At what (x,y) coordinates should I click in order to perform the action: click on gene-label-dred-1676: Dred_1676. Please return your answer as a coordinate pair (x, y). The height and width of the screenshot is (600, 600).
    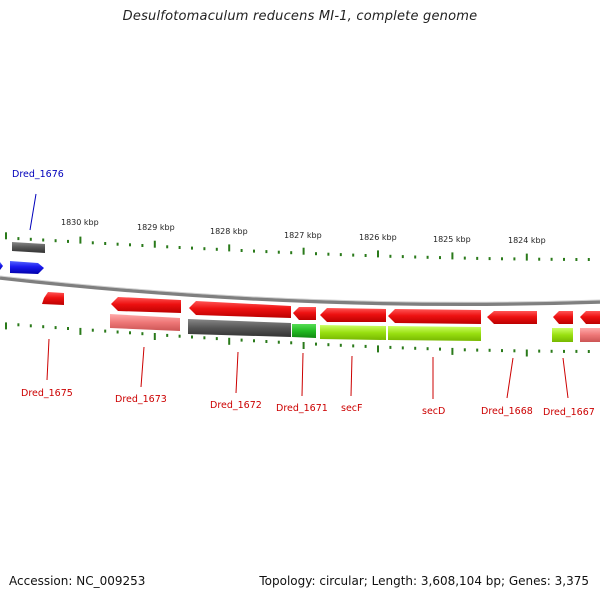
    Looking at the image, I should click on (38, 174).